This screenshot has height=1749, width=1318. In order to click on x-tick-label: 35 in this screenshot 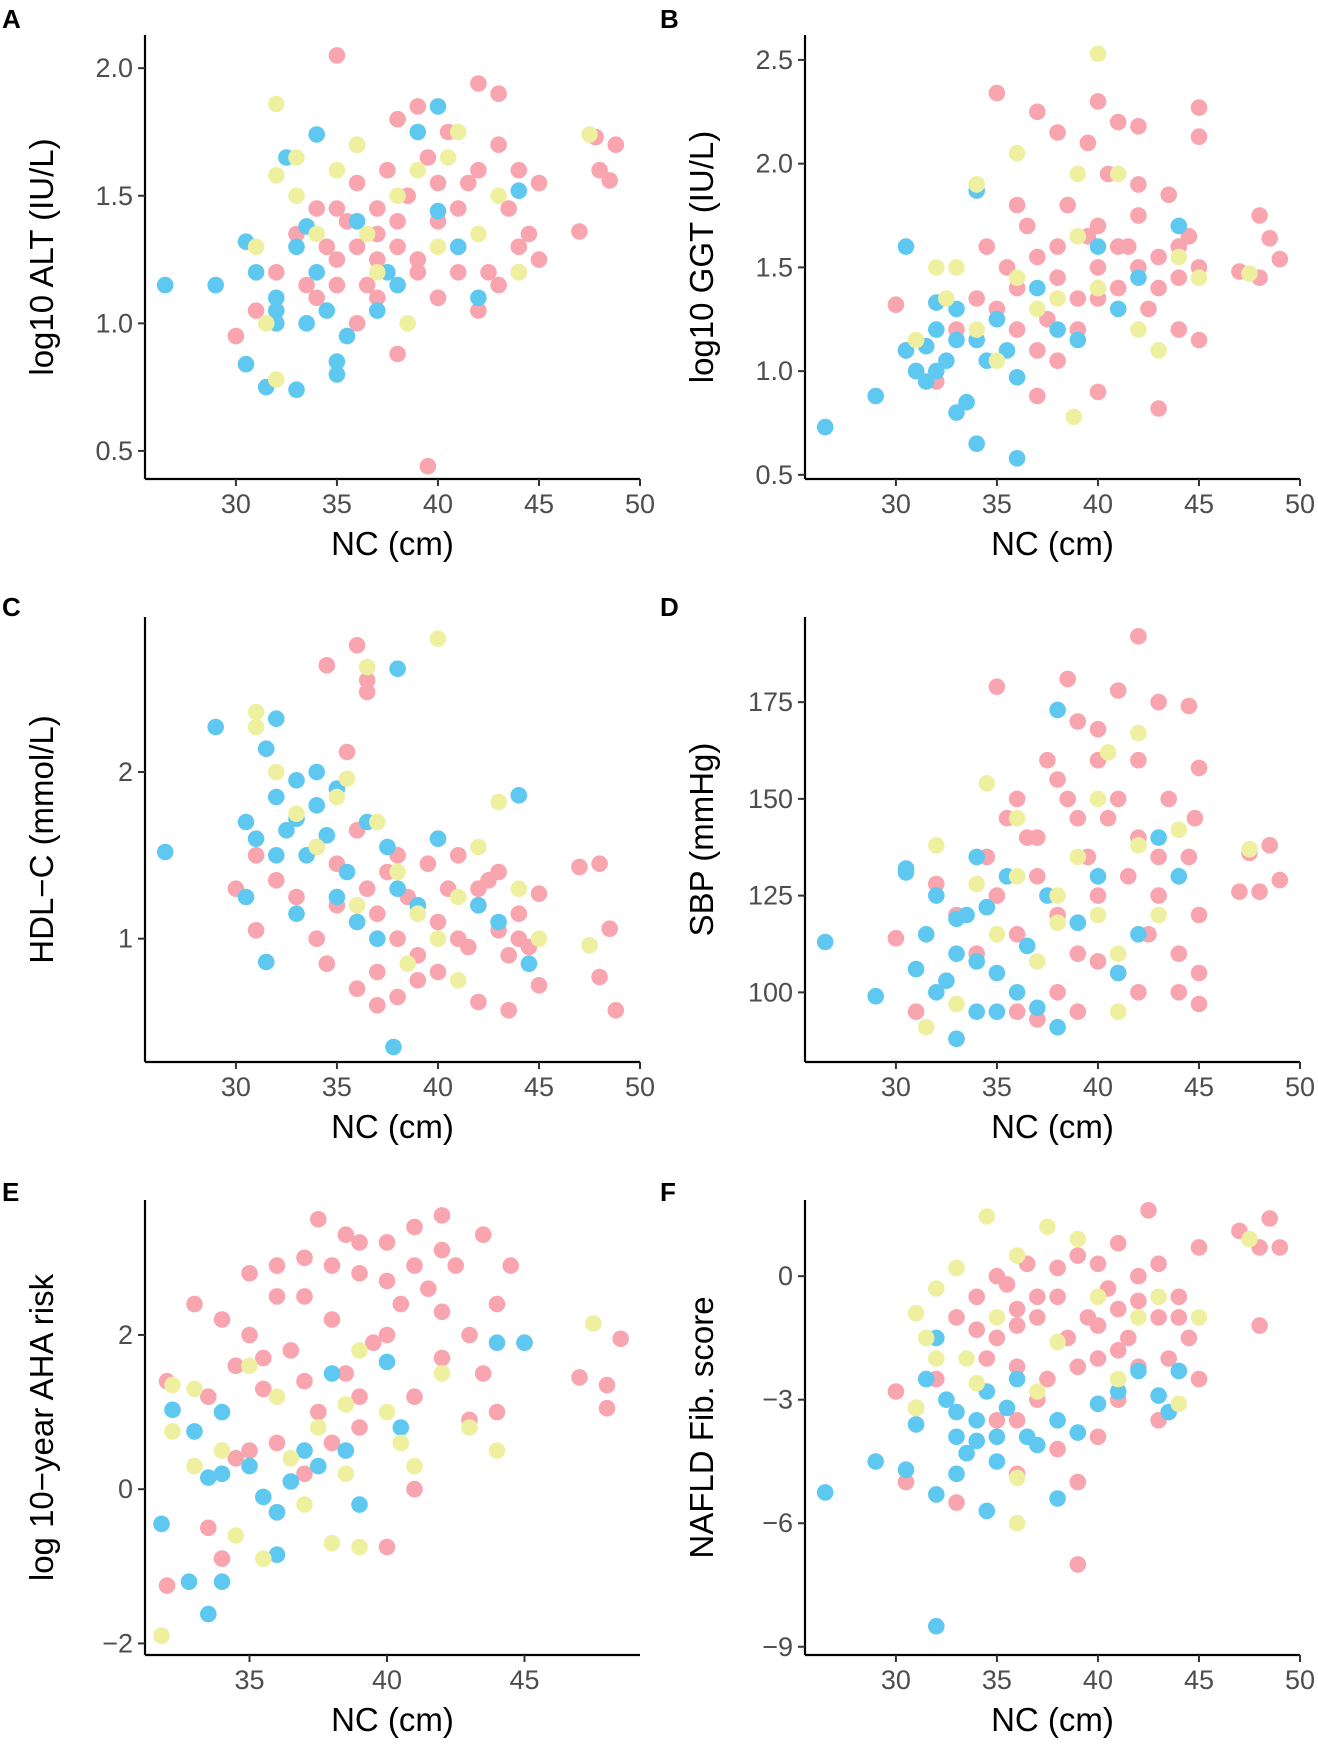, I will do `click(249, 1680)`.